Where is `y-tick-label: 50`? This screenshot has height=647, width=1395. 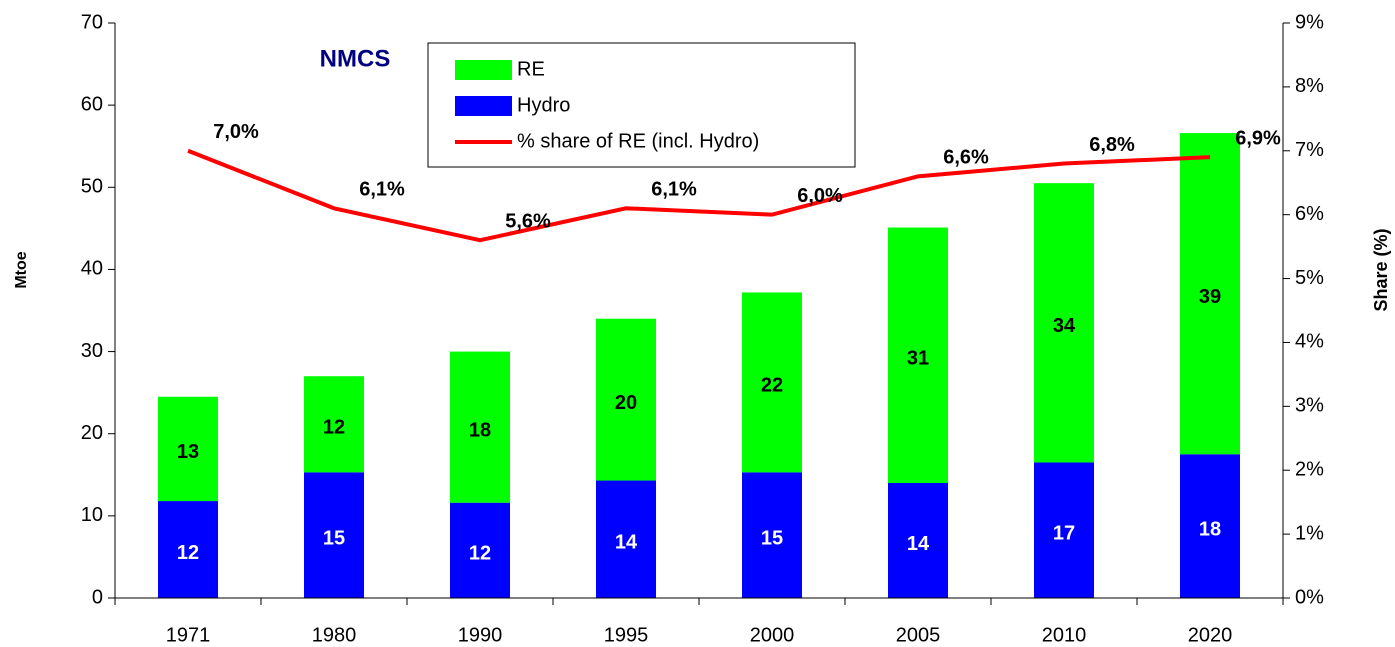
y-tick-label: 50 is located at coordinates (92, 187).